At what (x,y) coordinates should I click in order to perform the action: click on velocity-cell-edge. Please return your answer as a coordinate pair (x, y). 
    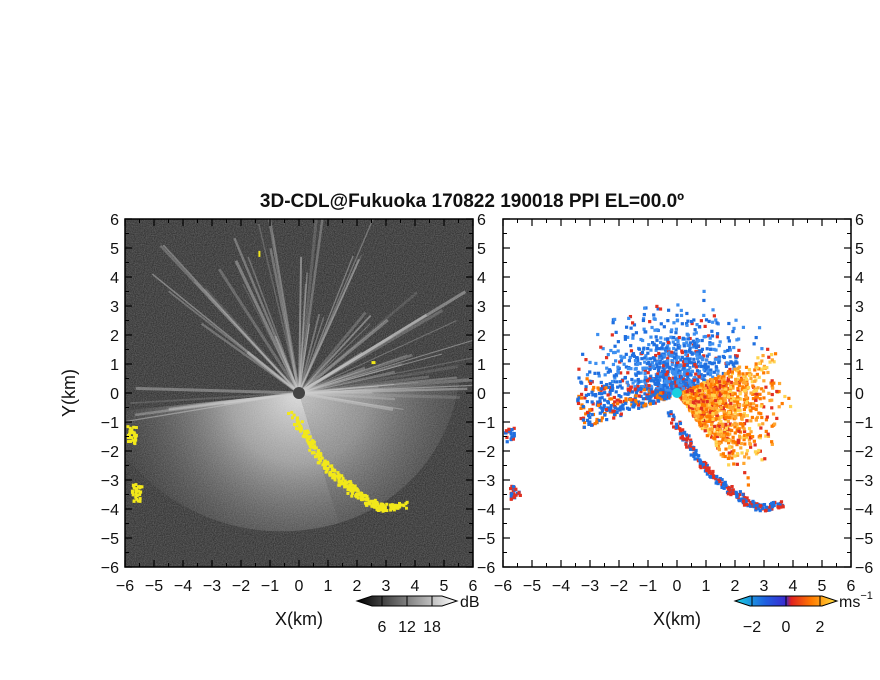
    Looking at the image, I should click on (506, 431).